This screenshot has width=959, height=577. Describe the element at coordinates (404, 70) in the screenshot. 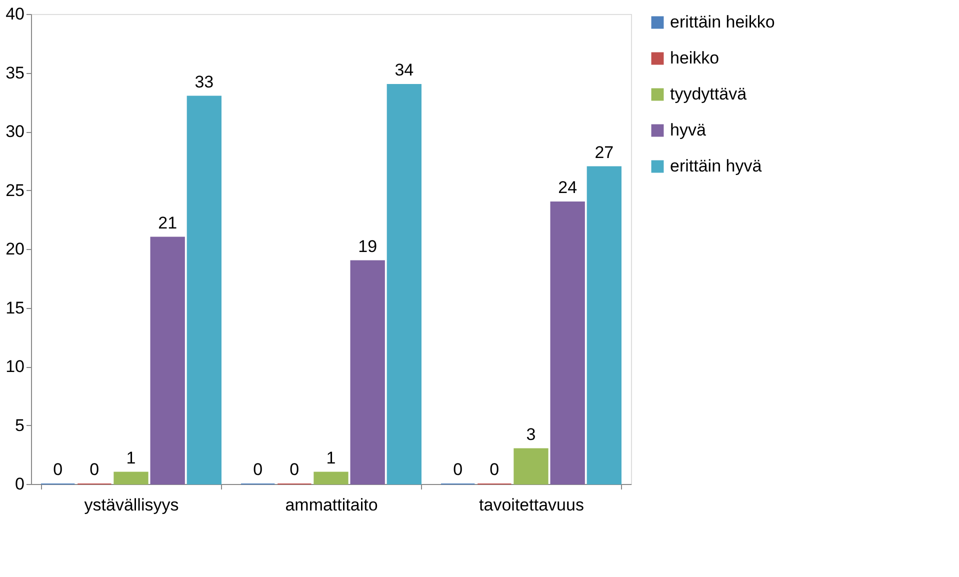

I see `data-label: 34` at that location.